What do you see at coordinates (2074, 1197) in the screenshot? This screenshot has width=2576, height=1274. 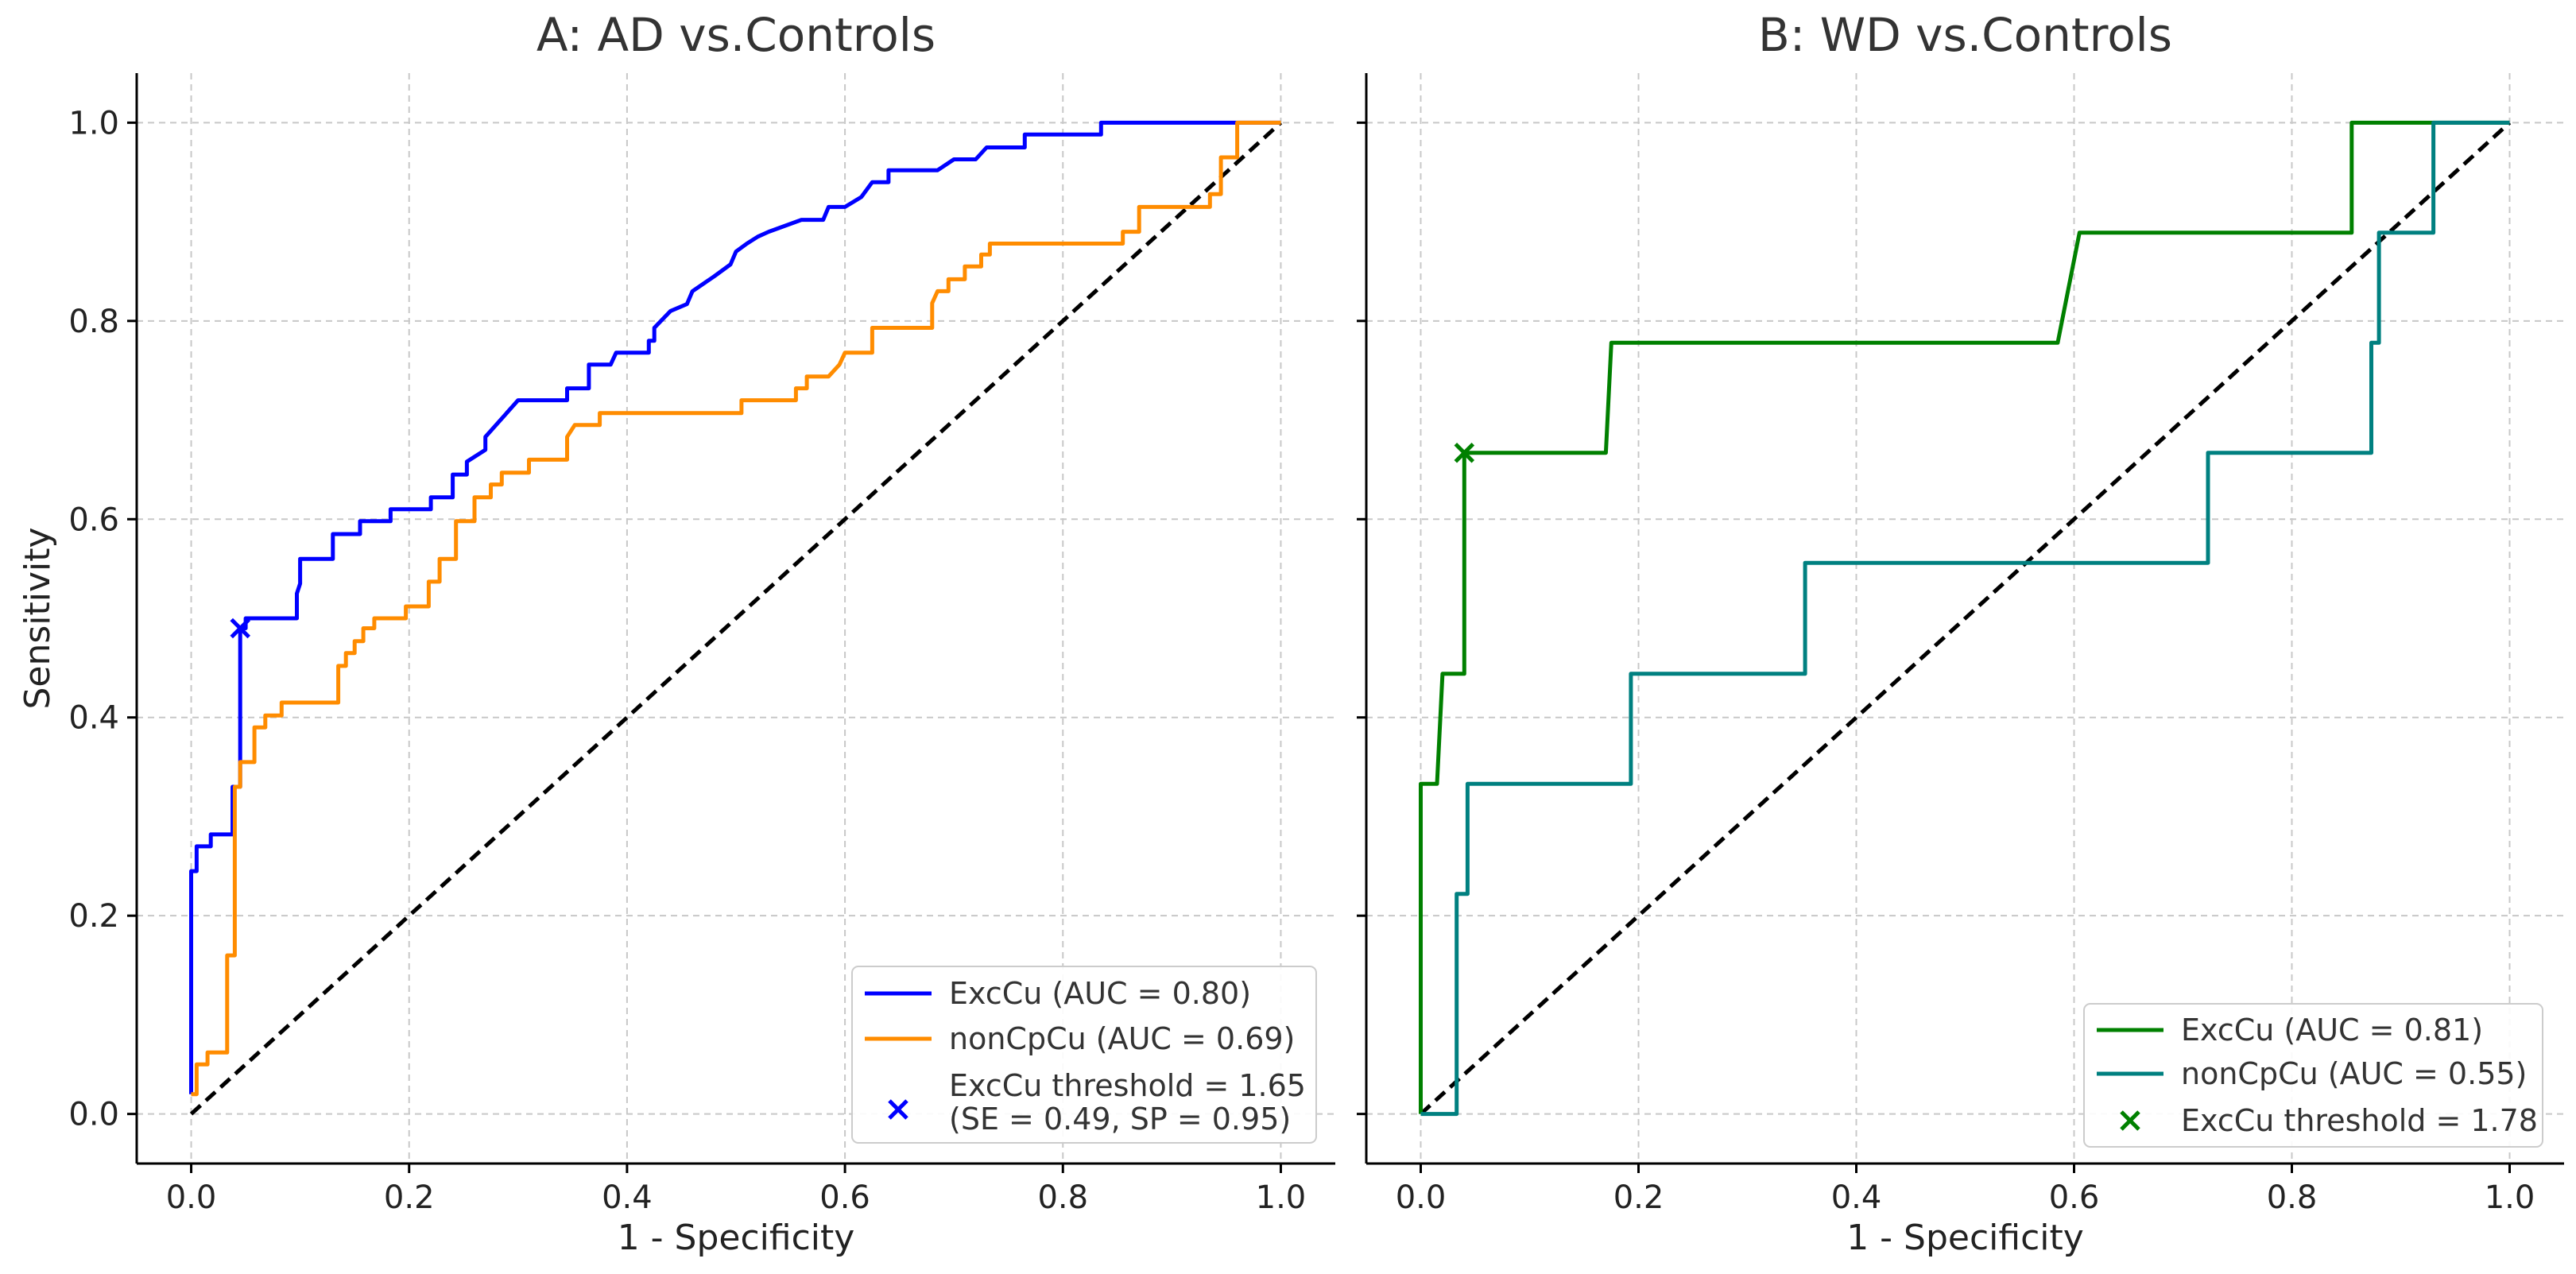 I see `panel-b-x-tick-label-0.6: 0.6` at bounding box center [2074, 1197].